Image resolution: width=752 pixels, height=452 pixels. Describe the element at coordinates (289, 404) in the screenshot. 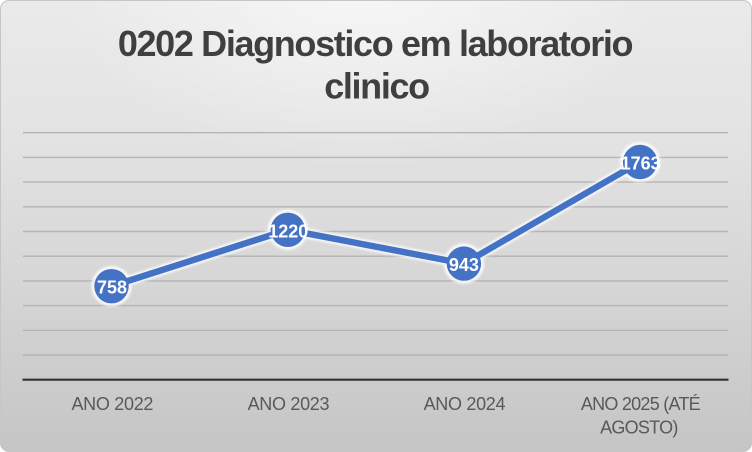

I see `svg-text: ANO 2023` at that location.